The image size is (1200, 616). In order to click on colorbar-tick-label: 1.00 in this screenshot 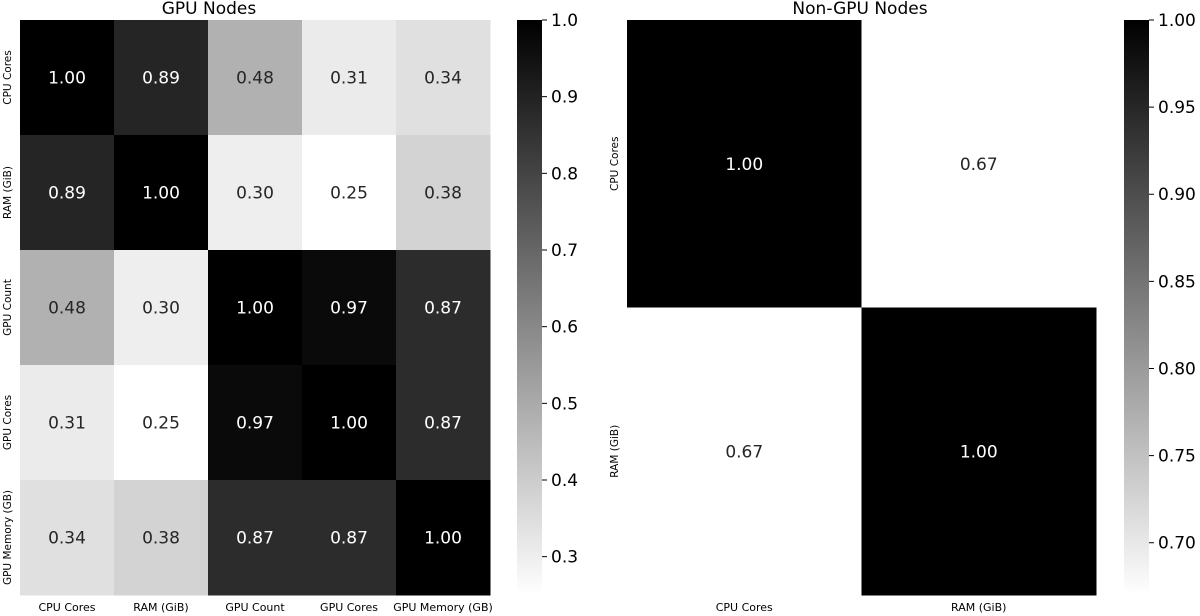, I will do `click(1177, 21)`.